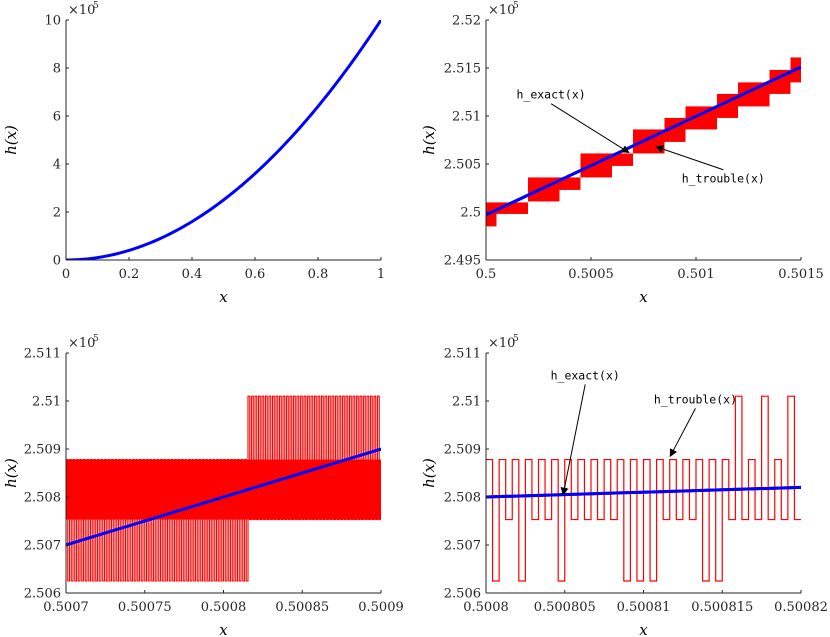 This screenshot has height=637, width=830. Describe the element at coordinates (470, 213) in the screenshot. I see `y-tick-label: 2.5` at that location.